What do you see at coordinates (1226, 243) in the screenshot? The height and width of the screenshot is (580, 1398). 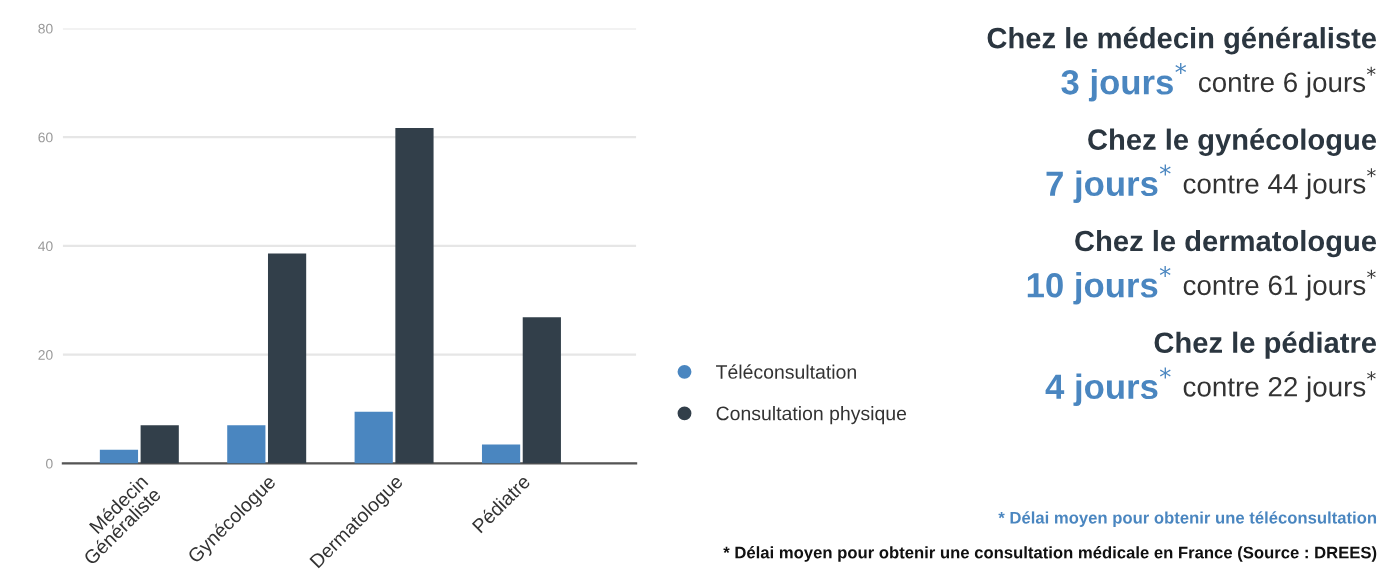 I see `text: Chez le dermatologue` at bounding box center [1226, 243].